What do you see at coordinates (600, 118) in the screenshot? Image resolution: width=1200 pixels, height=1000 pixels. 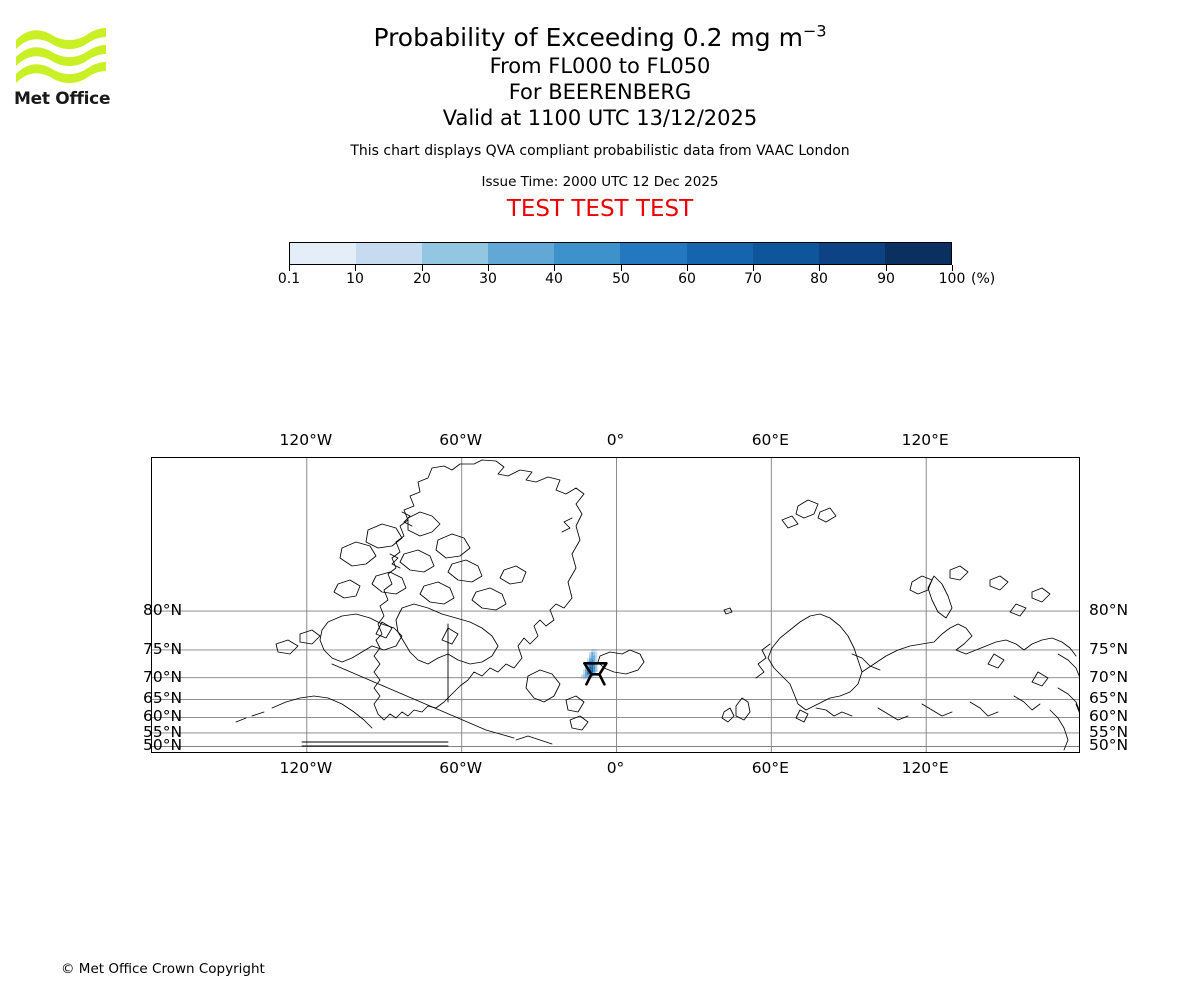 I see `valid-time-line: Valid at 1100 UTC 13/12/2025` at bounding box center [600, 118].